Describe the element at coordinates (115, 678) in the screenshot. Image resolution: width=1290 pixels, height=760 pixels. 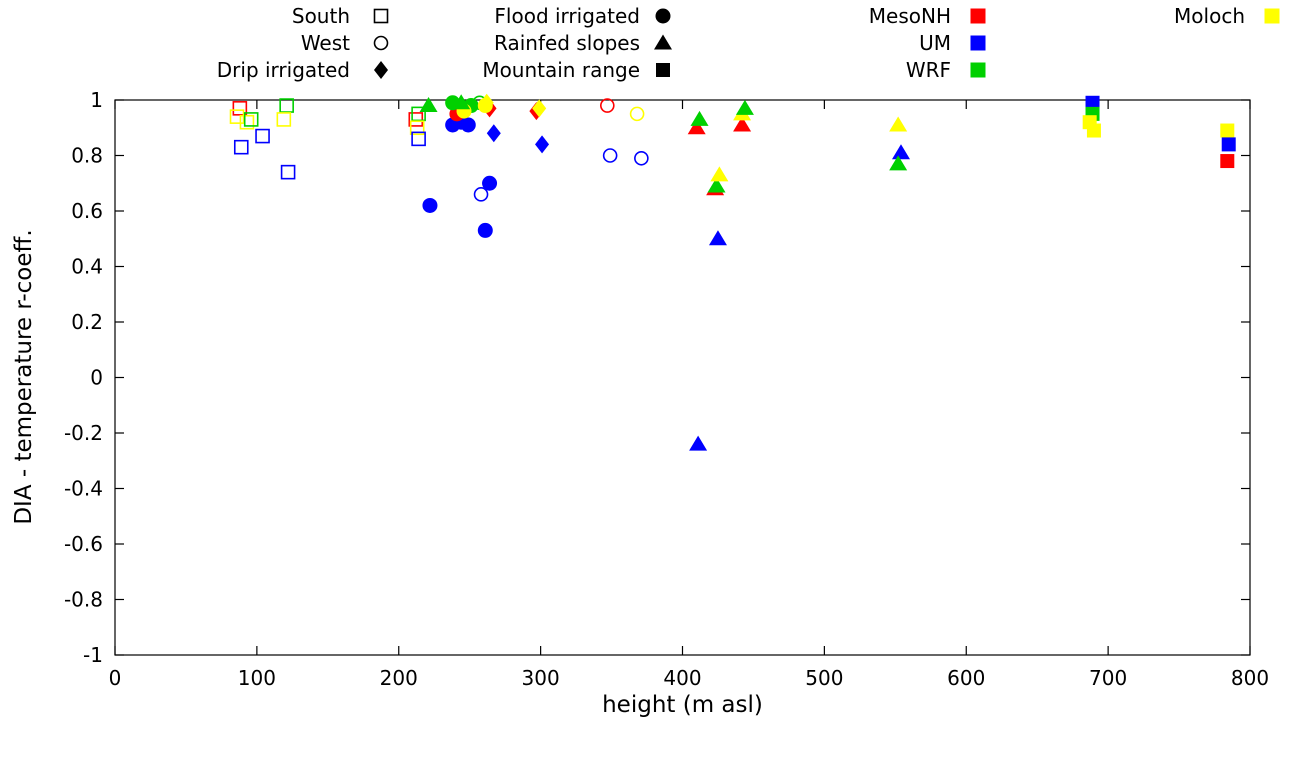
I see `x-tick-label: 0` at that location.